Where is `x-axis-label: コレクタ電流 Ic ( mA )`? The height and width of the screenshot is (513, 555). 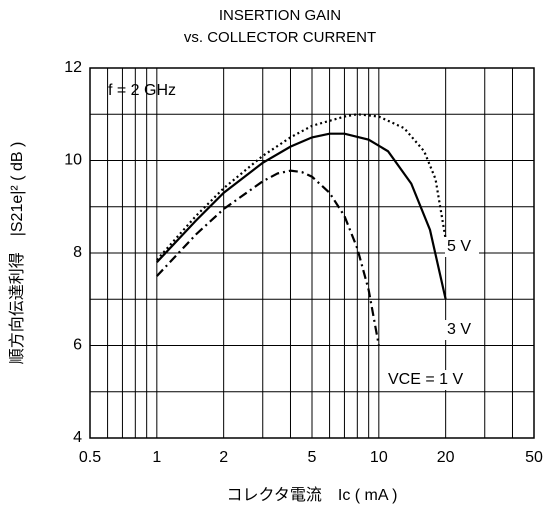 x-axis-label: コレクタ電流 Ic ( mA ) is located at coordinates (312, 495).